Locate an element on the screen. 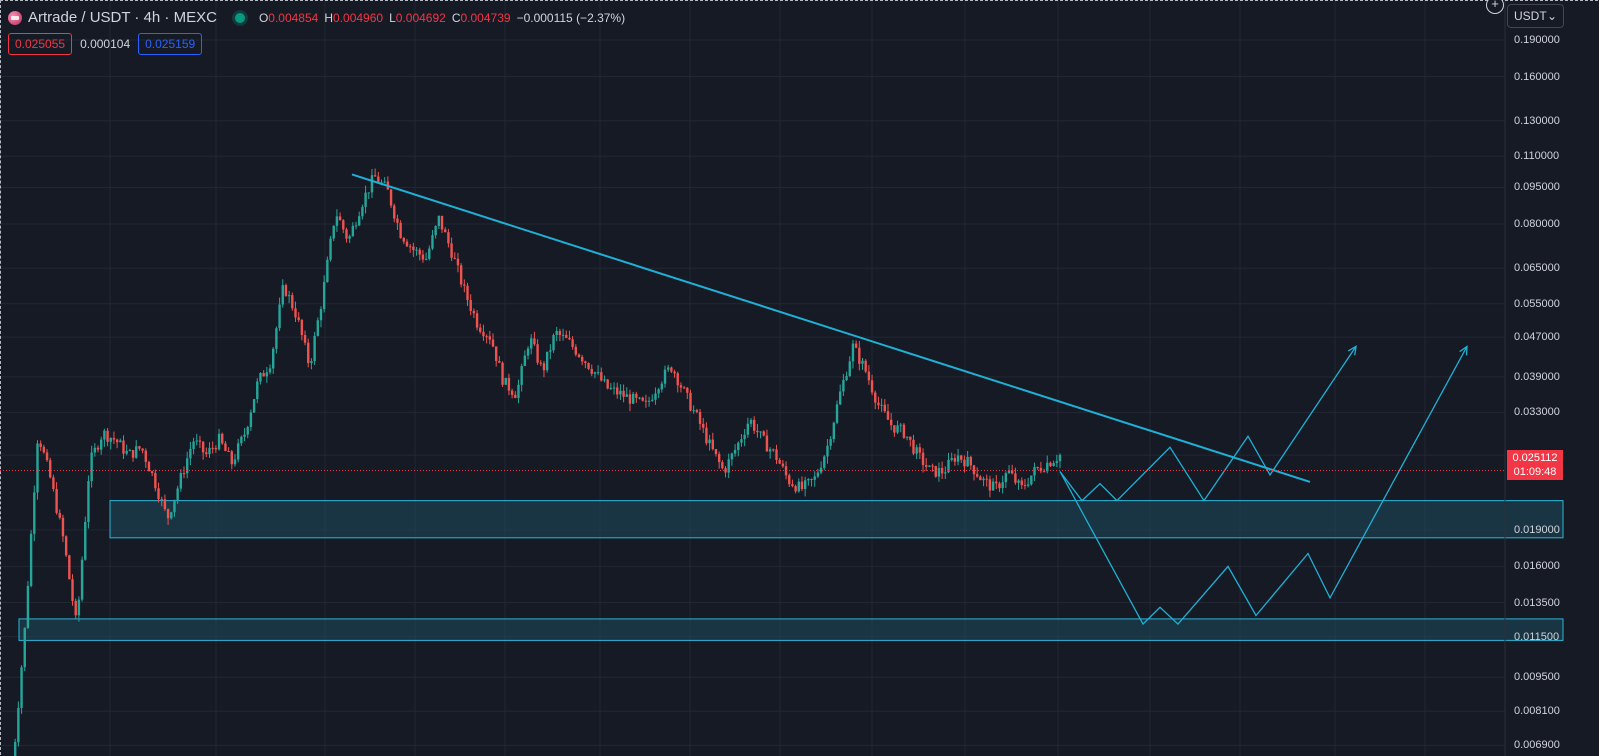 Image resolution: width=1599 pixels, height=756 pixels. buy-button: 0.025159 is located at coordinates (170, 44).